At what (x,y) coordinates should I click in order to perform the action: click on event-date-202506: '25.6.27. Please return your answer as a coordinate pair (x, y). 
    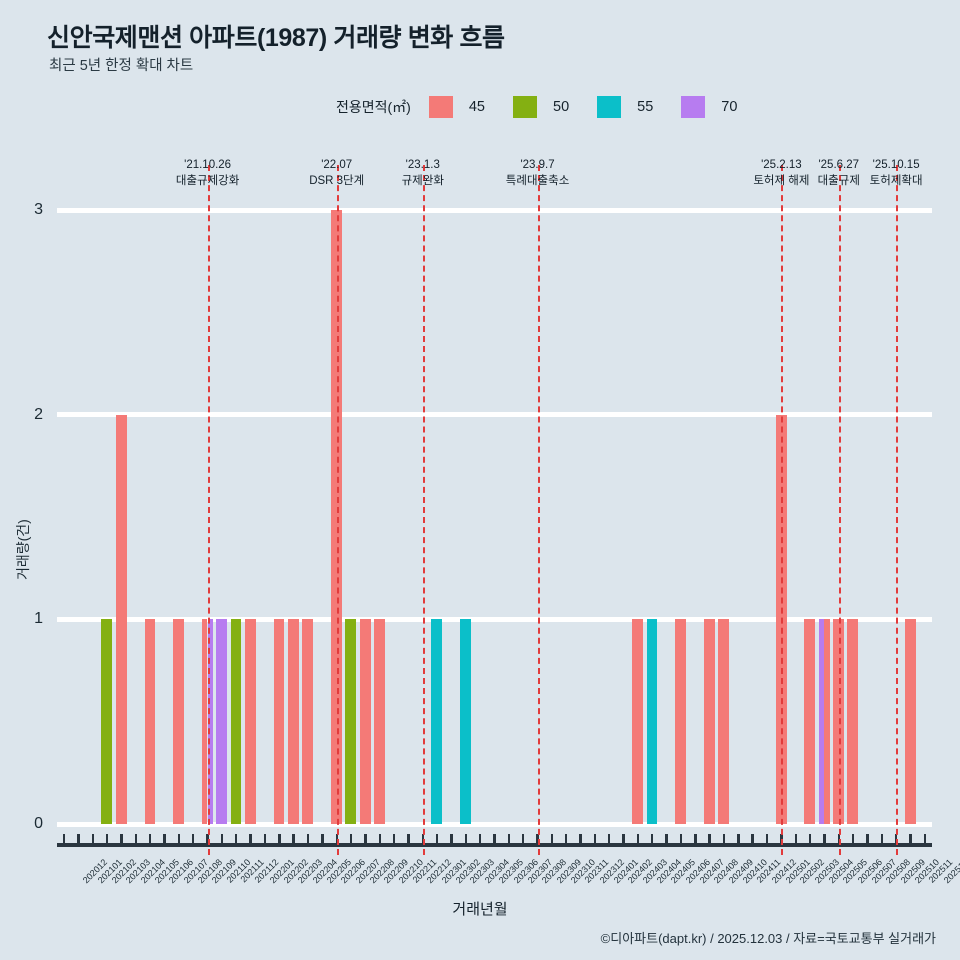
    Looking at the image, I should click on (839, 165).